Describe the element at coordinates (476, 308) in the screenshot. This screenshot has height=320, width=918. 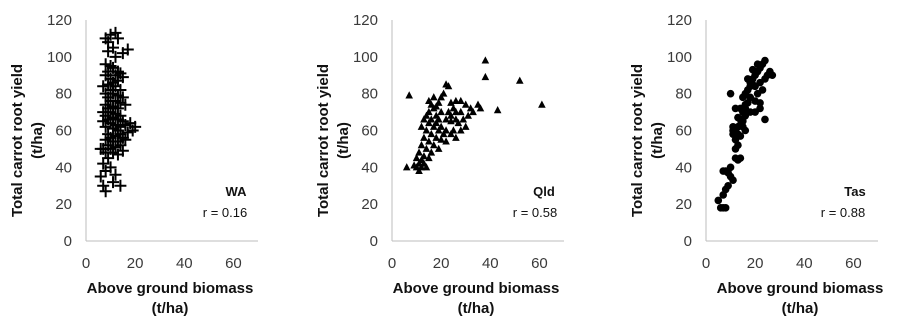
I see `x-axis-label-unit: (t/ha)` at that location.